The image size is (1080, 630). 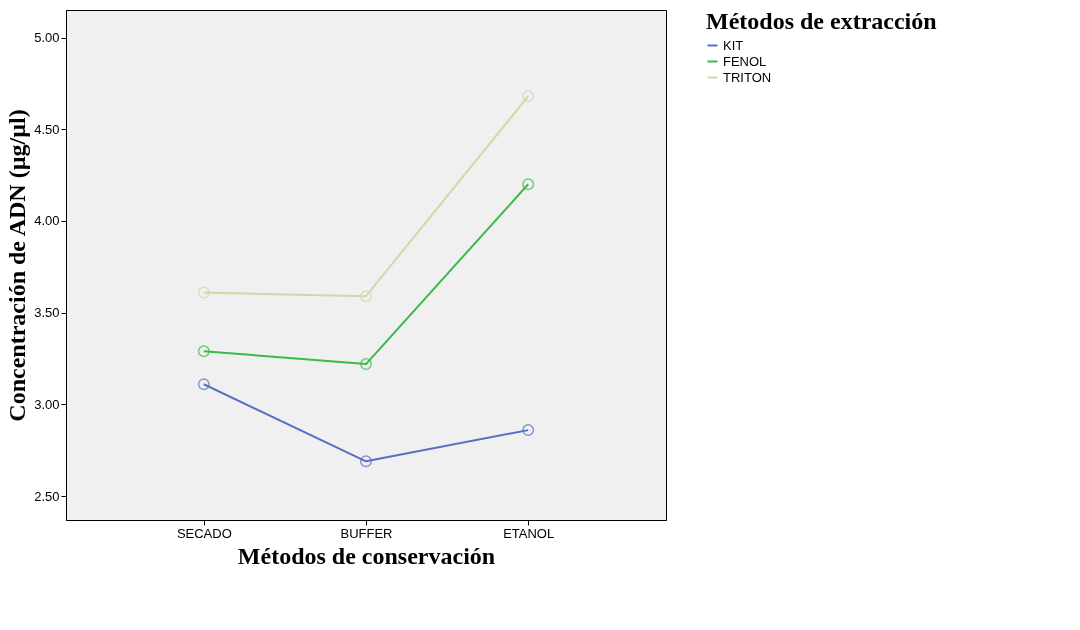 What do you see at coordinates (745, 61) in the screenshot?
I see `legend-label: FENOL` at bounding box center [745, 61].